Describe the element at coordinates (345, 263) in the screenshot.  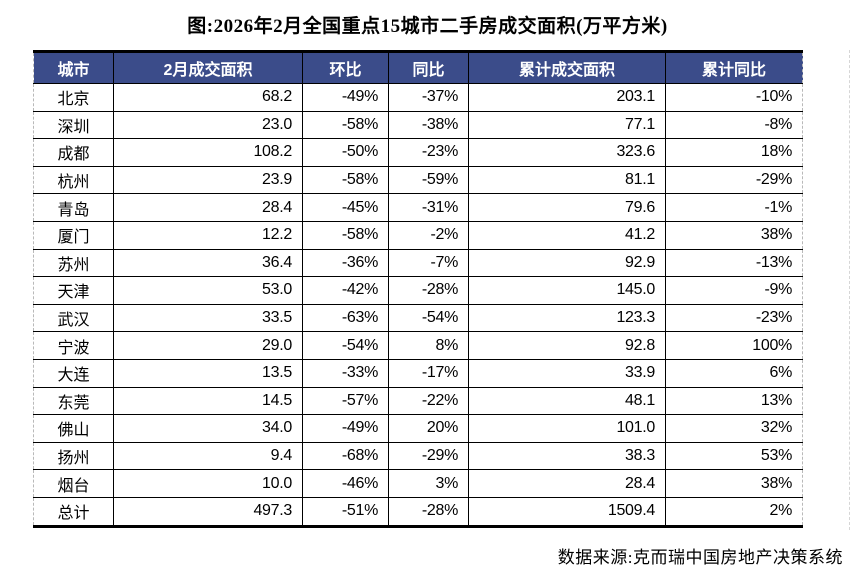
I see `cell-mom: -36%` at that location.